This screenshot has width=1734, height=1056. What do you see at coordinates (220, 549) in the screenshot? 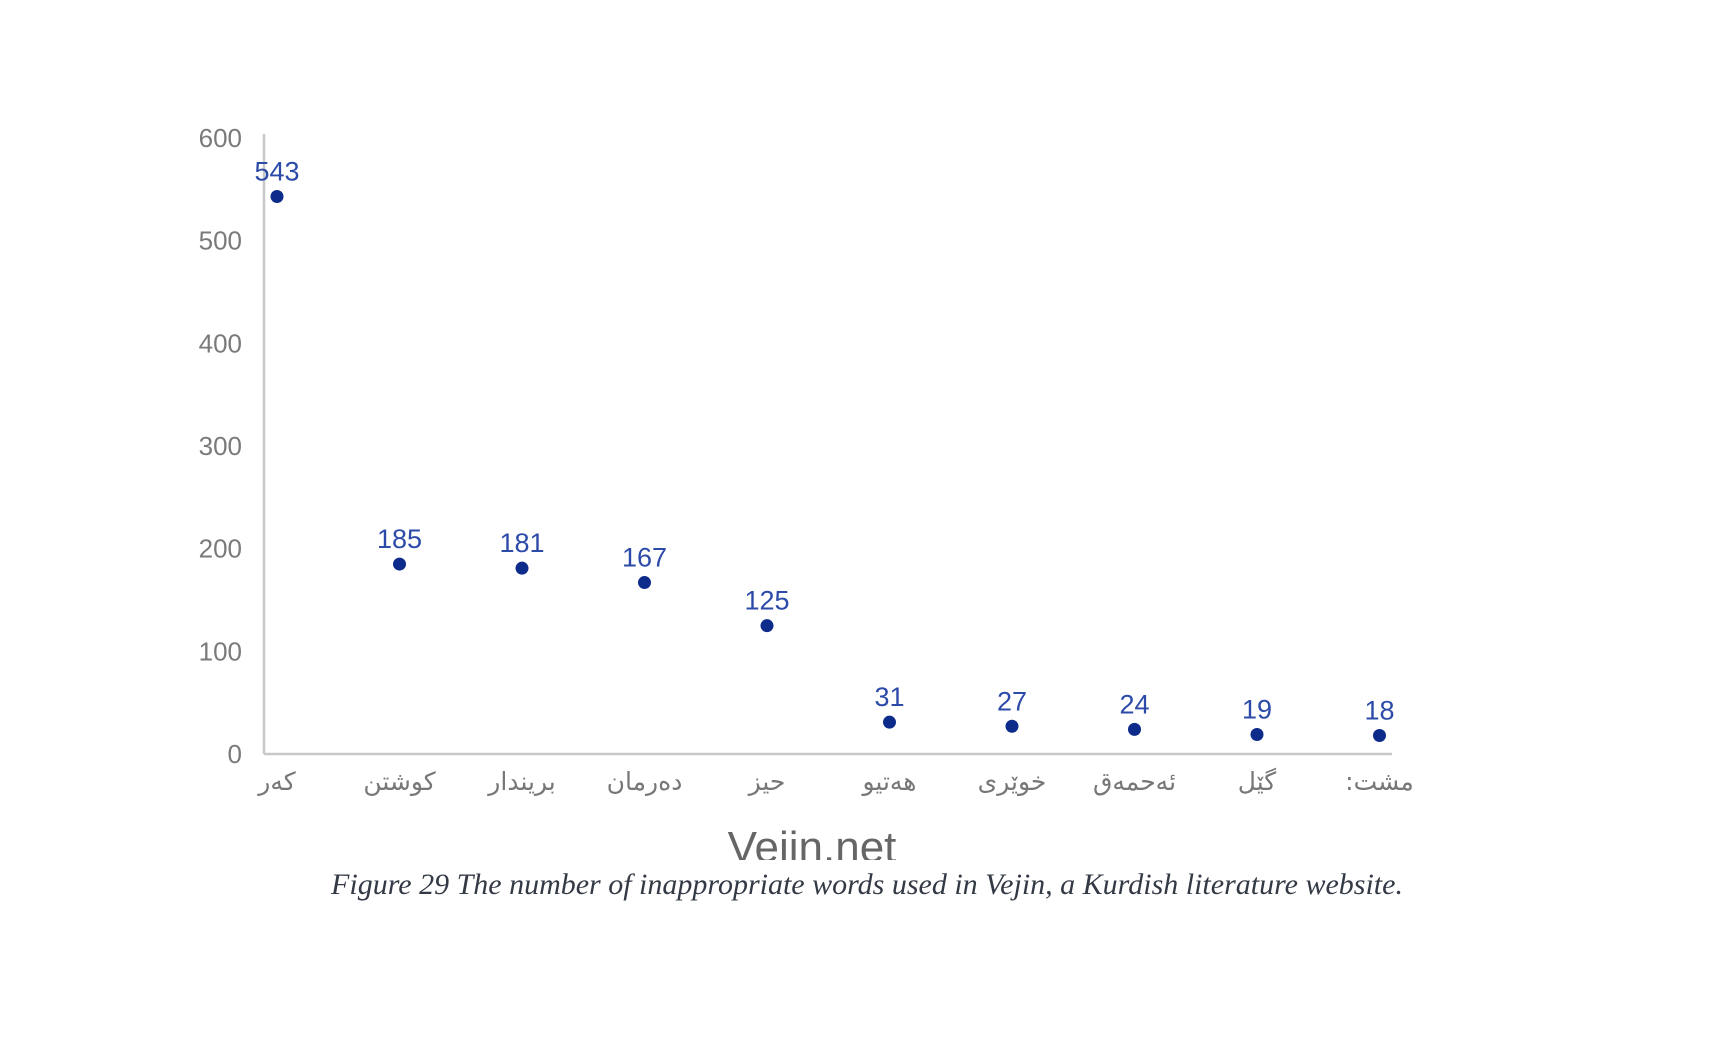
I see `y-tick-label: 200` at bounding box center [220, 549].